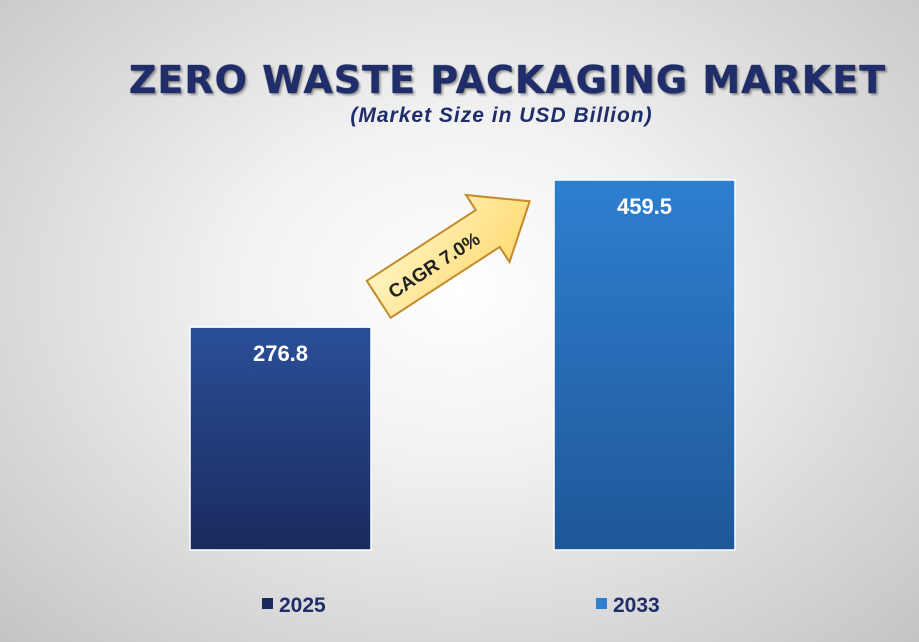  Describe the element at coordinates (644, 206) in the screenshot. I see `data-label-2033: 459.5` at that location.